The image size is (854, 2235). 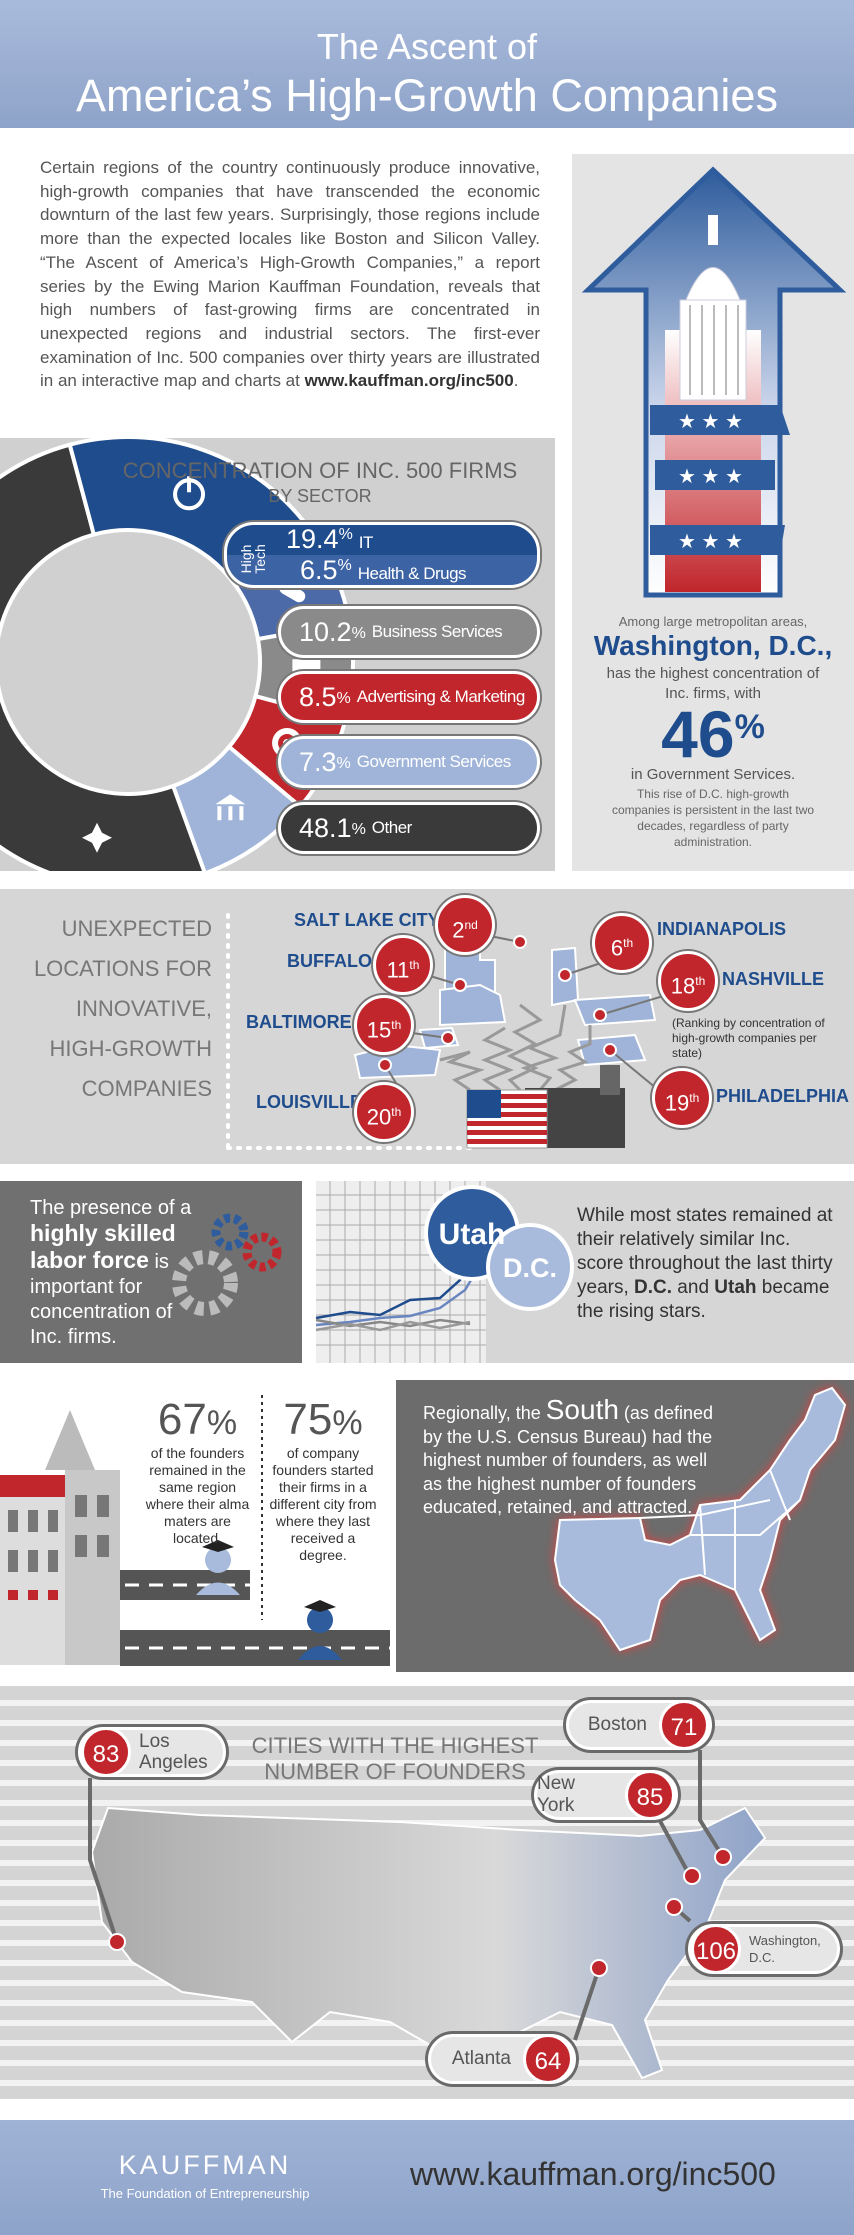 What do you see at coordinates (749, 727) in the screenshot?
I see `dc-unit: %` at bounding box center [749, 727].